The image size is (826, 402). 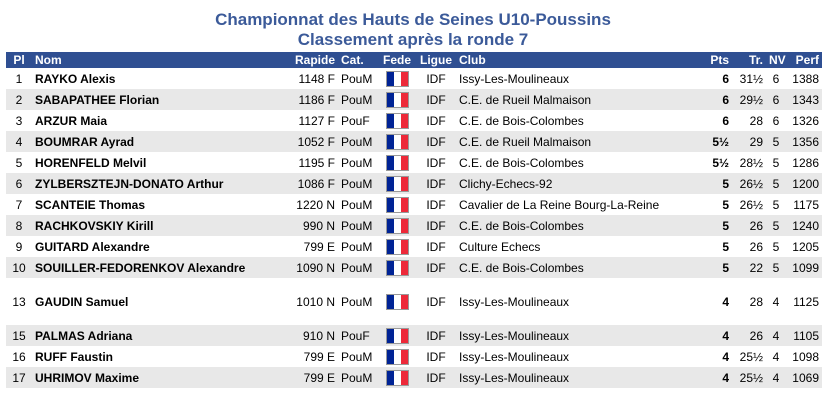 I want to click on cell-club: C.E. de Bois-Colombes, so click(x=580, y=225).